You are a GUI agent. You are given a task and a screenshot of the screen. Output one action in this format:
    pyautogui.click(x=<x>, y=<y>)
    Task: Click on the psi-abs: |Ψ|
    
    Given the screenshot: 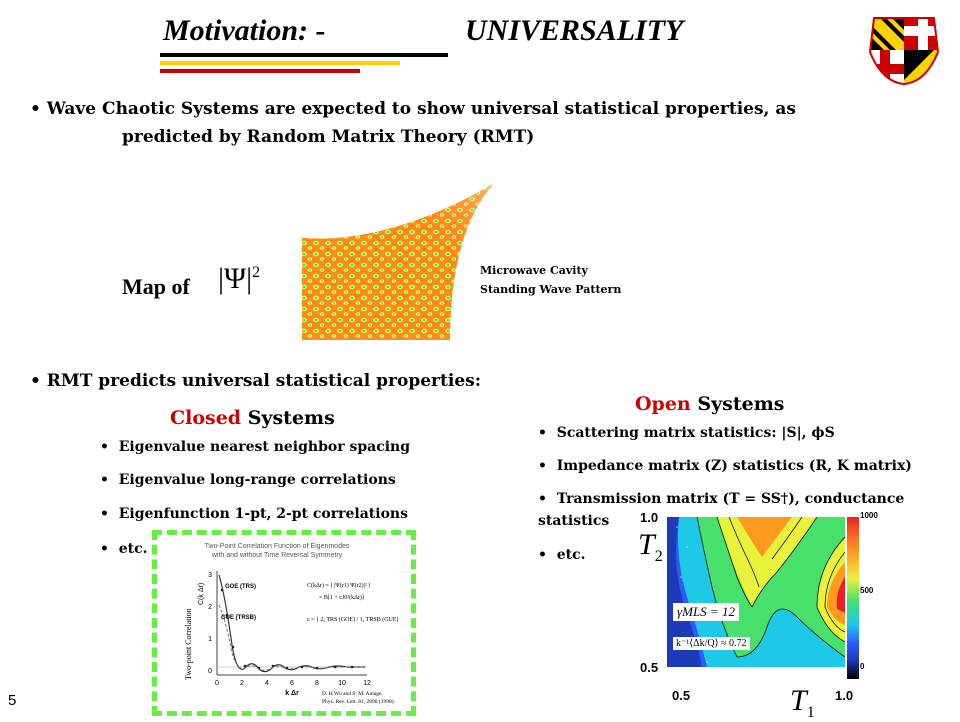 What is the action you would take?
    pyautogui.click(x=235, y=278)
    